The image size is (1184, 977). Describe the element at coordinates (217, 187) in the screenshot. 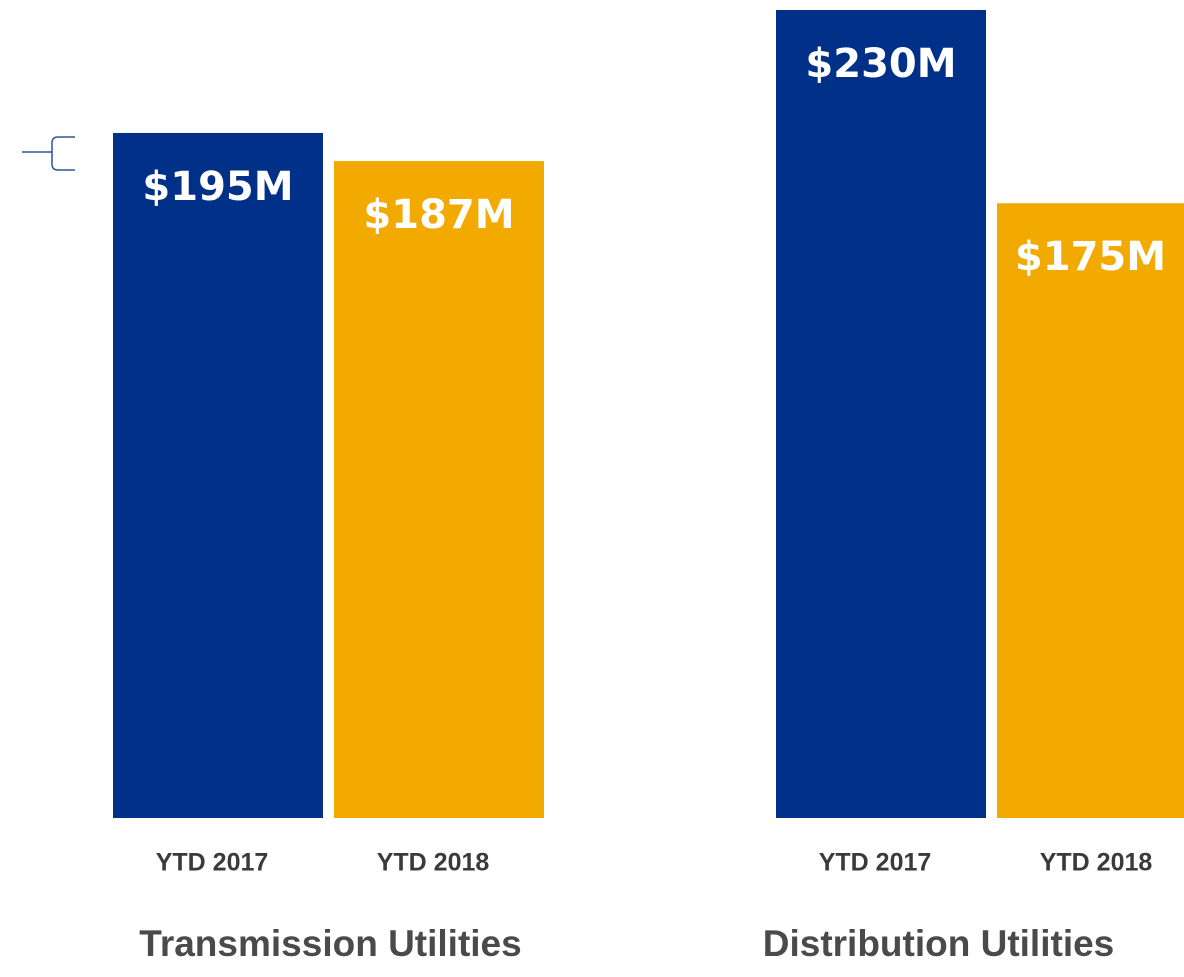

I see `value-label: $195M` at that location.